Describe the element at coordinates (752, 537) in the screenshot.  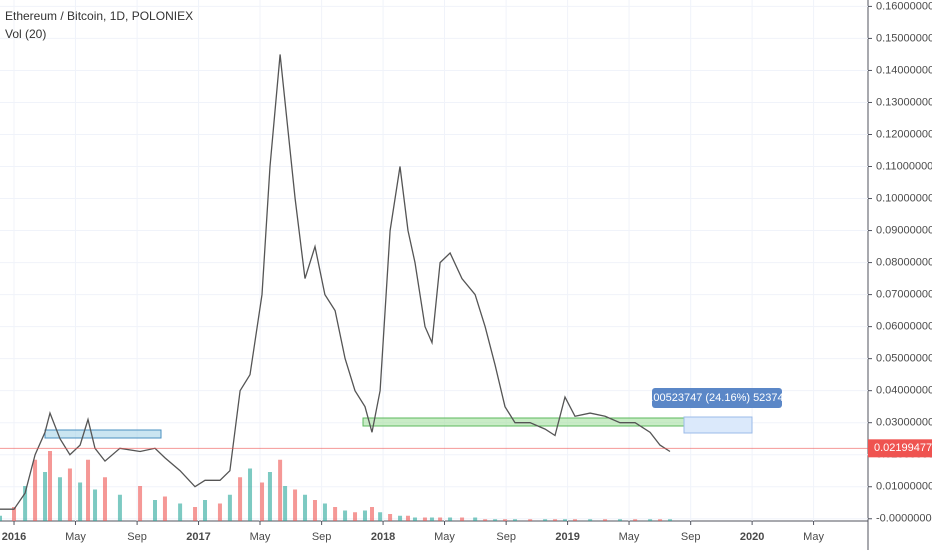
I see `x-tick-label: 2020` at that location.